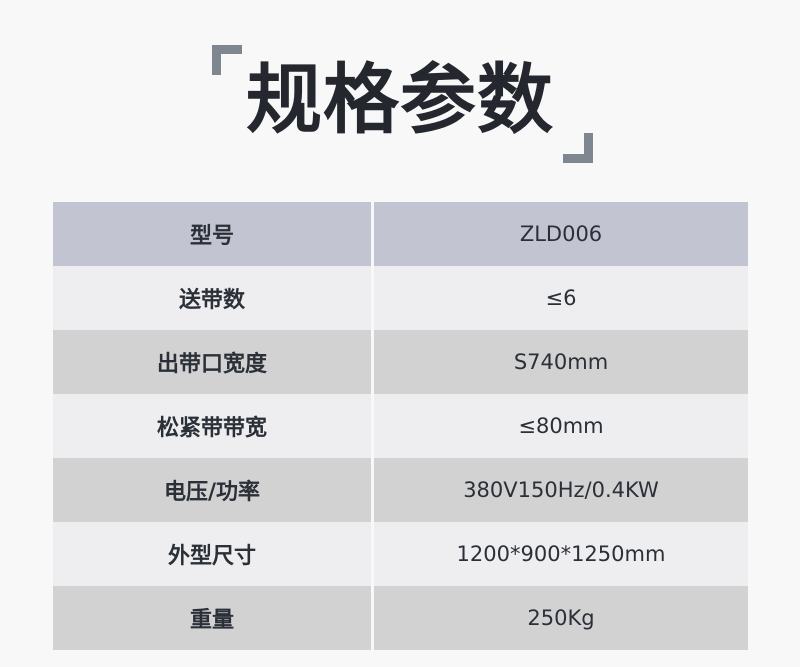 The height and width of the screenshot is (667, 800). What do you see at coordinates (212, 234) in the screenshot?
I see `spec-label: 型号` at bounding box center [212, 234].